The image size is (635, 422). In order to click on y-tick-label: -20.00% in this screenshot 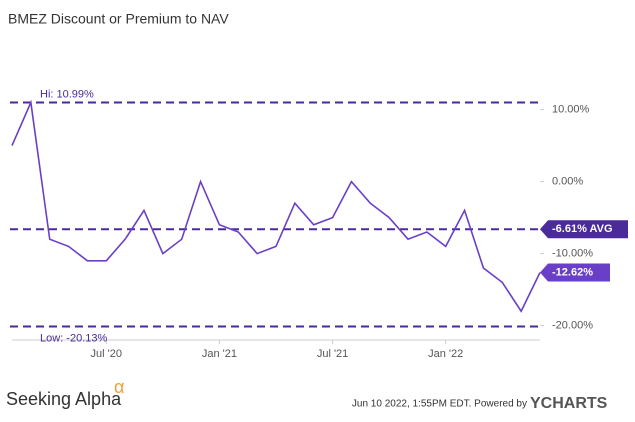, I will do `click(572, 326)`.